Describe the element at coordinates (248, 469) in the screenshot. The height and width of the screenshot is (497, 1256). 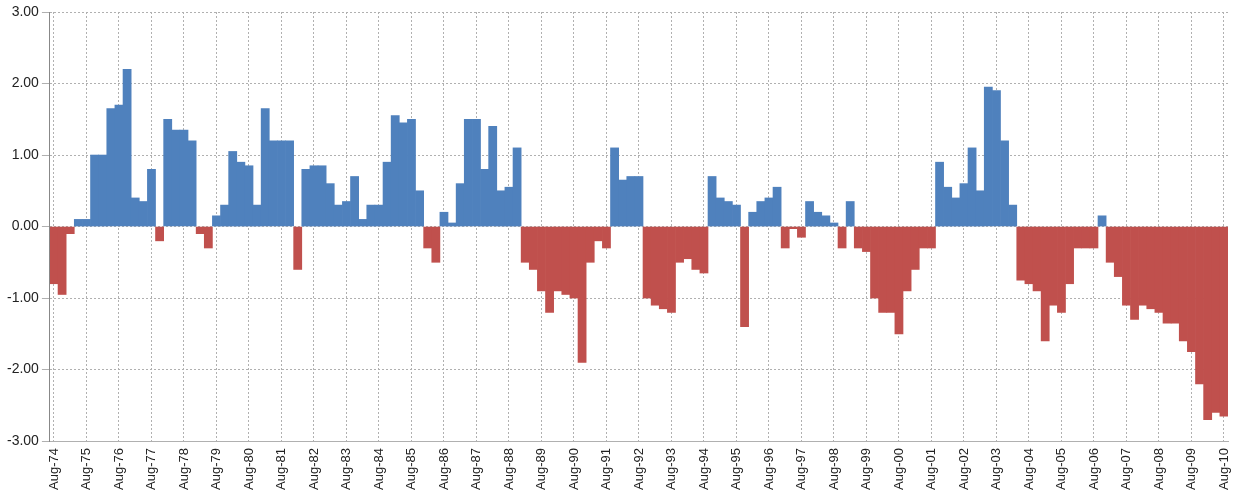
I see `x-tick-label: Aug-80` at that location.